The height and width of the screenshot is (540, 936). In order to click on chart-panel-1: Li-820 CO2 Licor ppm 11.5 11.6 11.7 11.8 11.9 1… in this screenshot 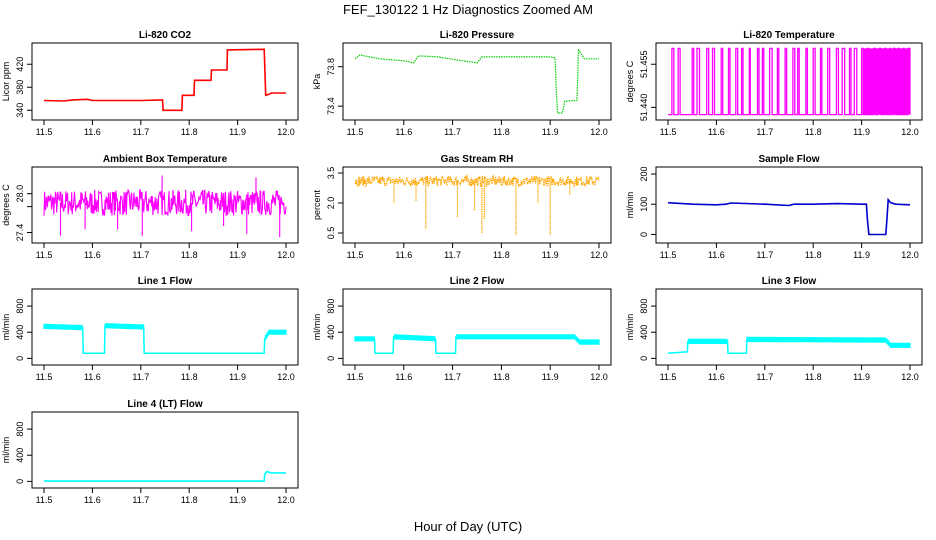, I will do `click(150, 83)`.